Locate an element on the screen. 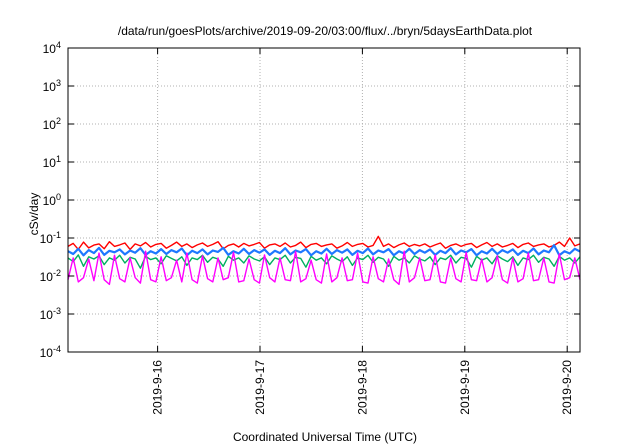  x-tick-label: 2019-9-18 is located at coordinates (362, 387).